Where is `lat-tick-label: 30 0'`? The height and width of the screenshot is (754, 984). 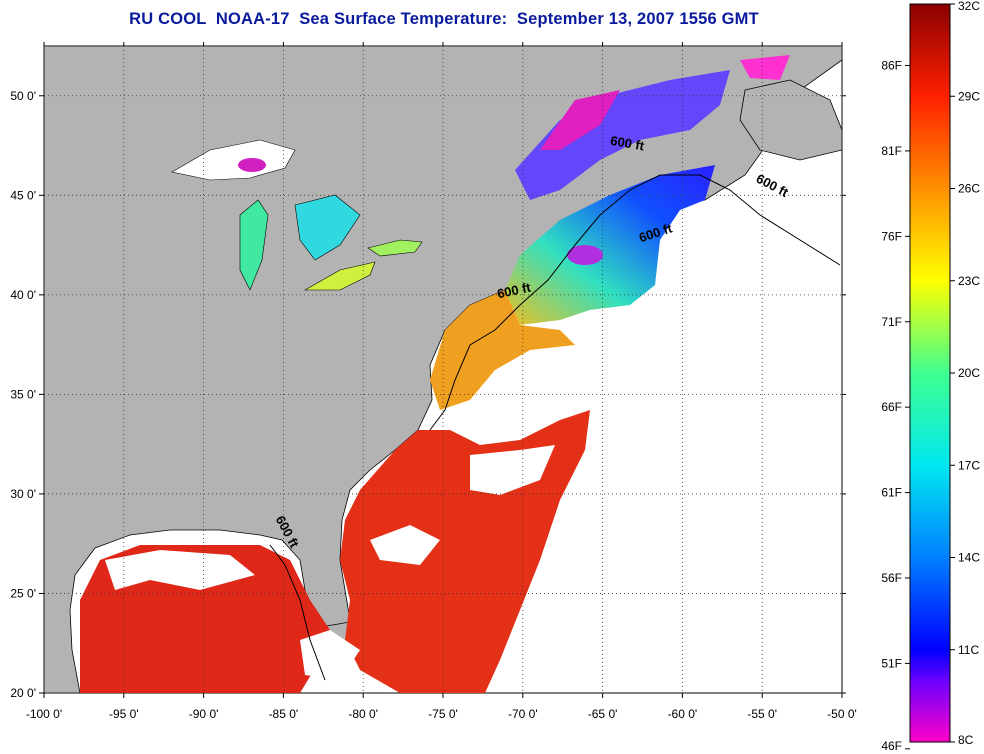 lat-tick-label: 30 0' is located at coordinates (23, 494).